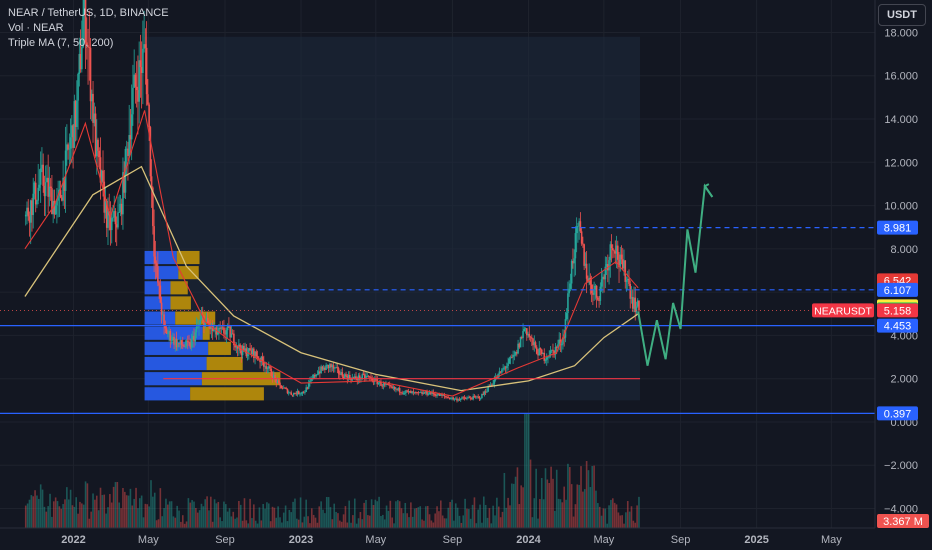 The image size is (932, 550). I want to click on volume-profile-down-bar, so click(219, 348).